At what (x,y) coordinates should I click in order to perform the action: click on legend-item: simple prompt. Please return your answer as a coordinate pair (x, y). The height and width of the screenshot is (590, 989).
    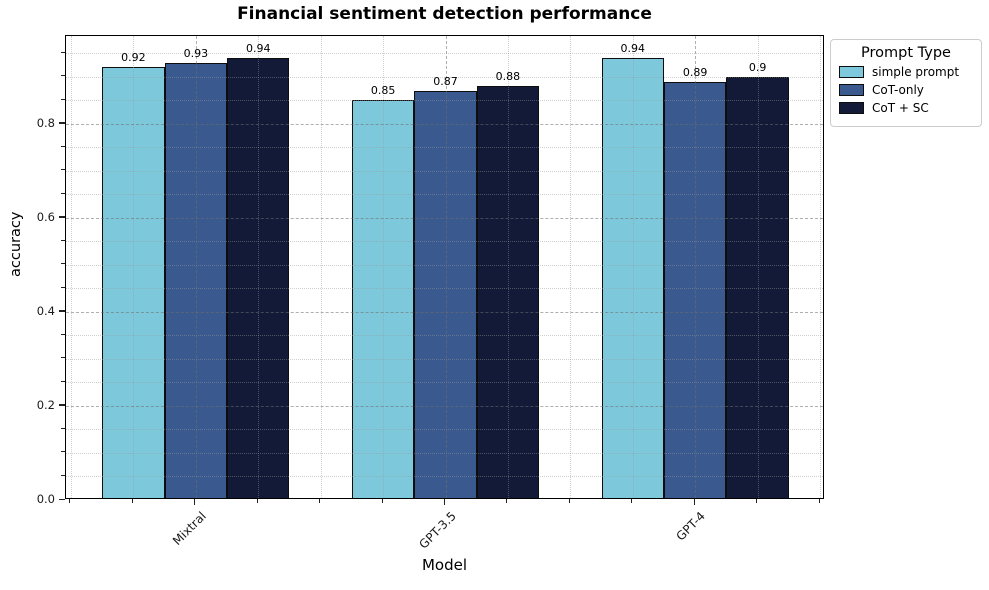
    Looking at the image, I should click on (906, 72).